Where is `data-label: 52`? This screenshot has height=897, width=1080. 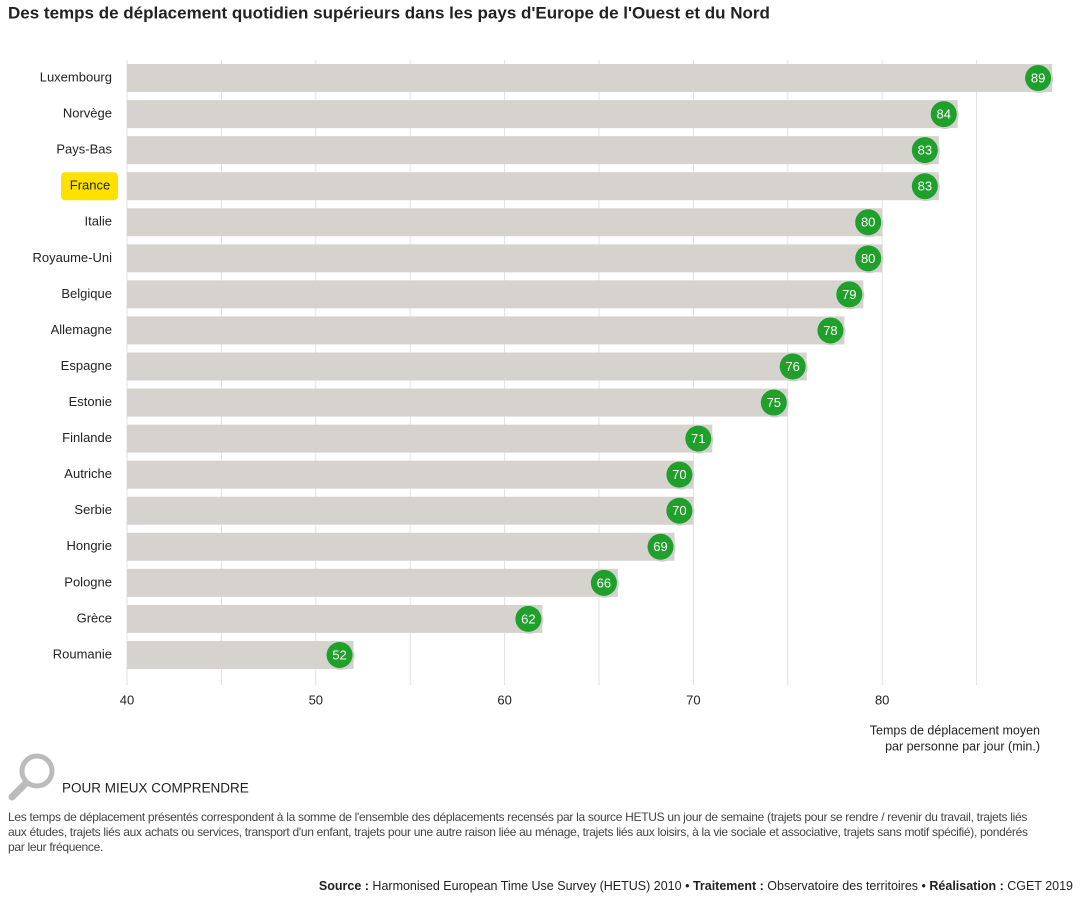 data-label: 52 is located at coordinates (339, 654).